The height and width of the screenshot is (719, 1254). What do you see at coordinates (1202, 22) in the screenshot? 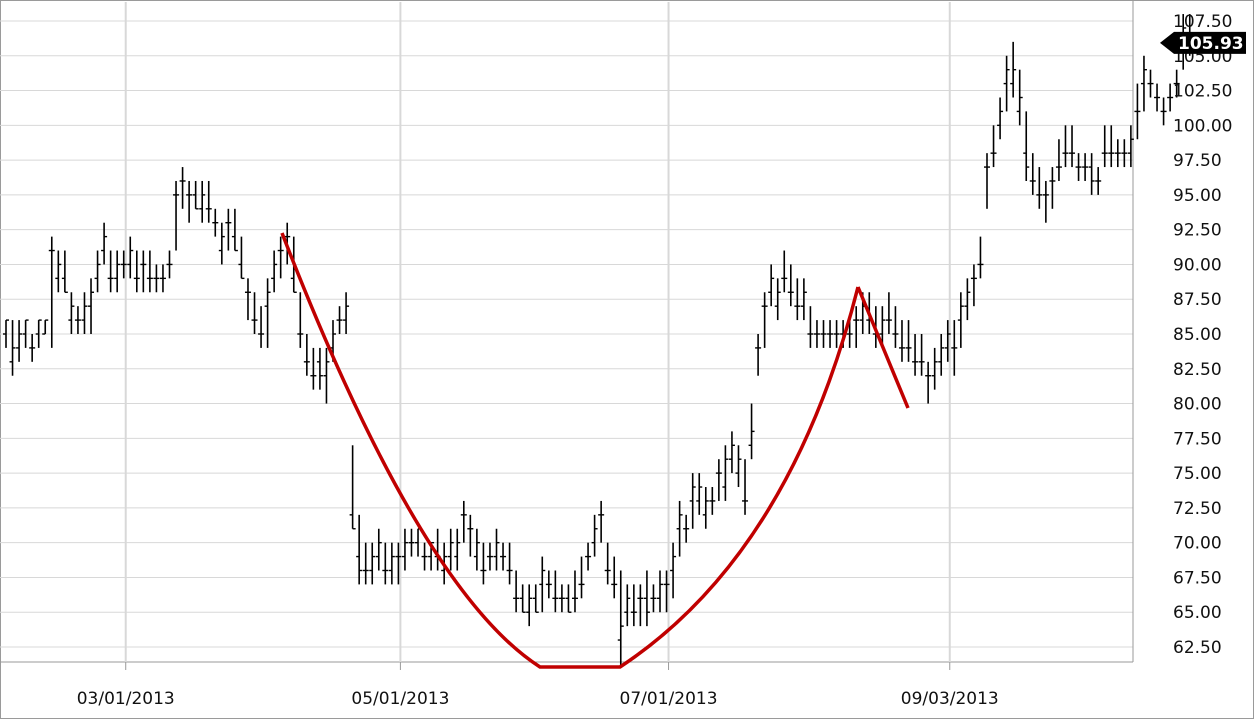
I see `y-tick-label: 107.50` at bounding box center [1202, 22].